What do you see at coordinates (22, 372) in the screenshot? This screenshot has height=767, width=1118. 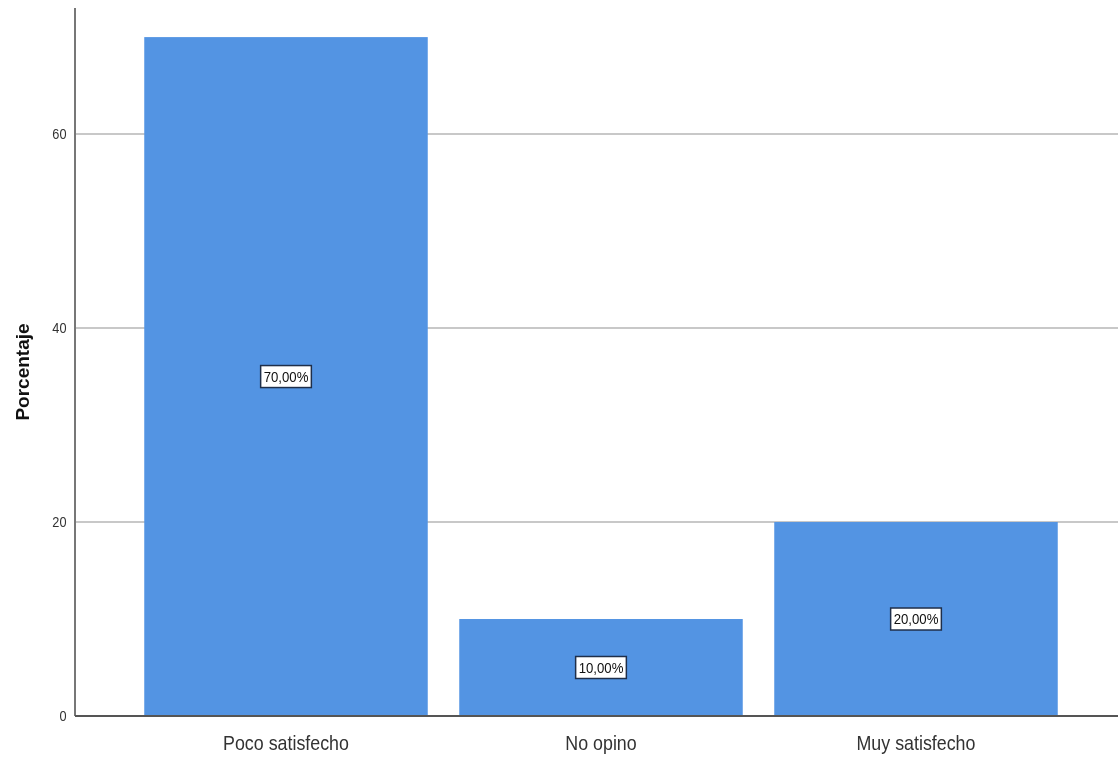 I see `y-axis-title: Porcentaje` at bounding box center [22, 372].